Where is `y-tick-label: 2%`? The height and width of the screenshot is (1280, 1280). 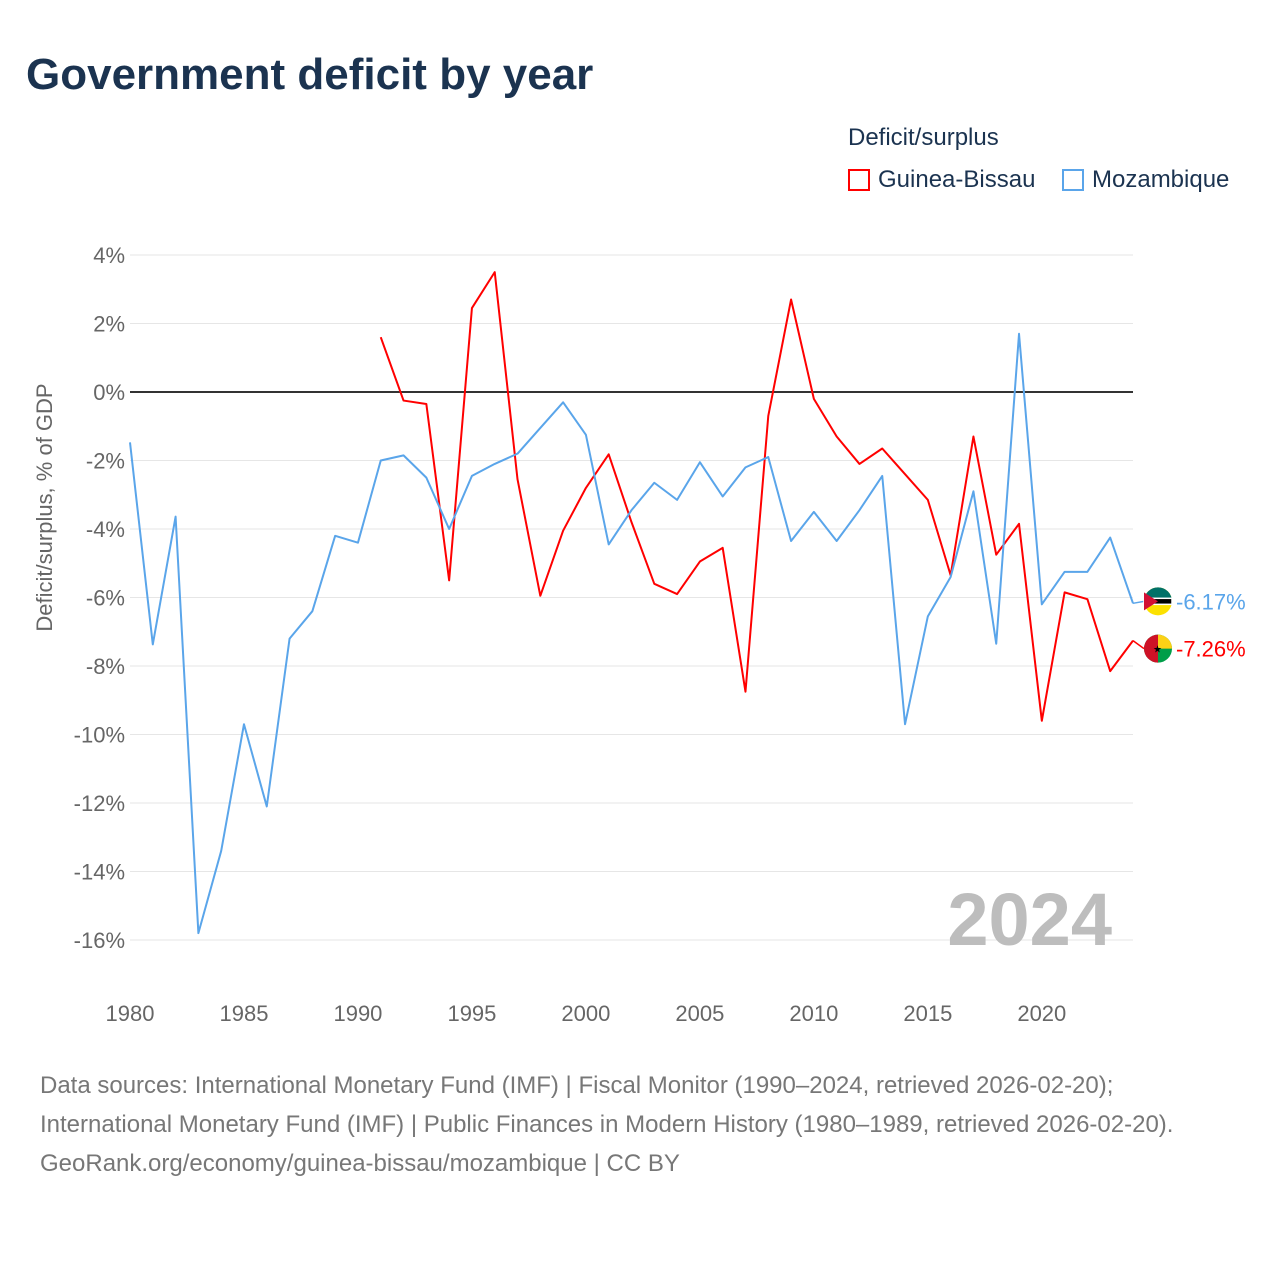 y-tick-label: 2% is located at coordinates (109, 324).